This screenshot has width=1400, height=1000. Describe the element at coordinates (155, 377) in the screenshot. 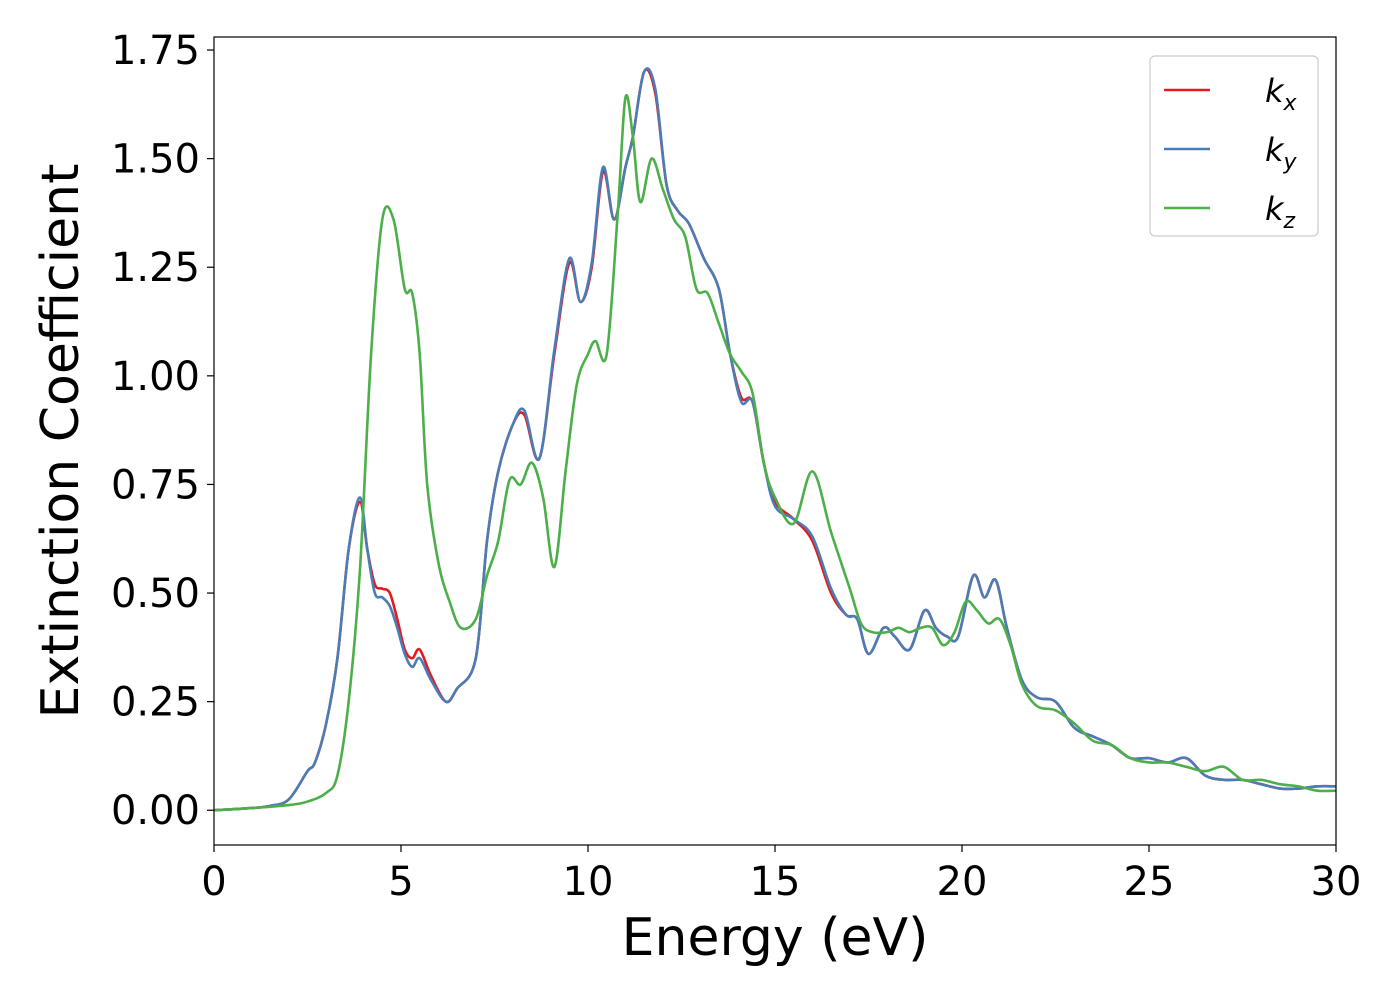

I see `y-tick-label: 1.00` at that location.